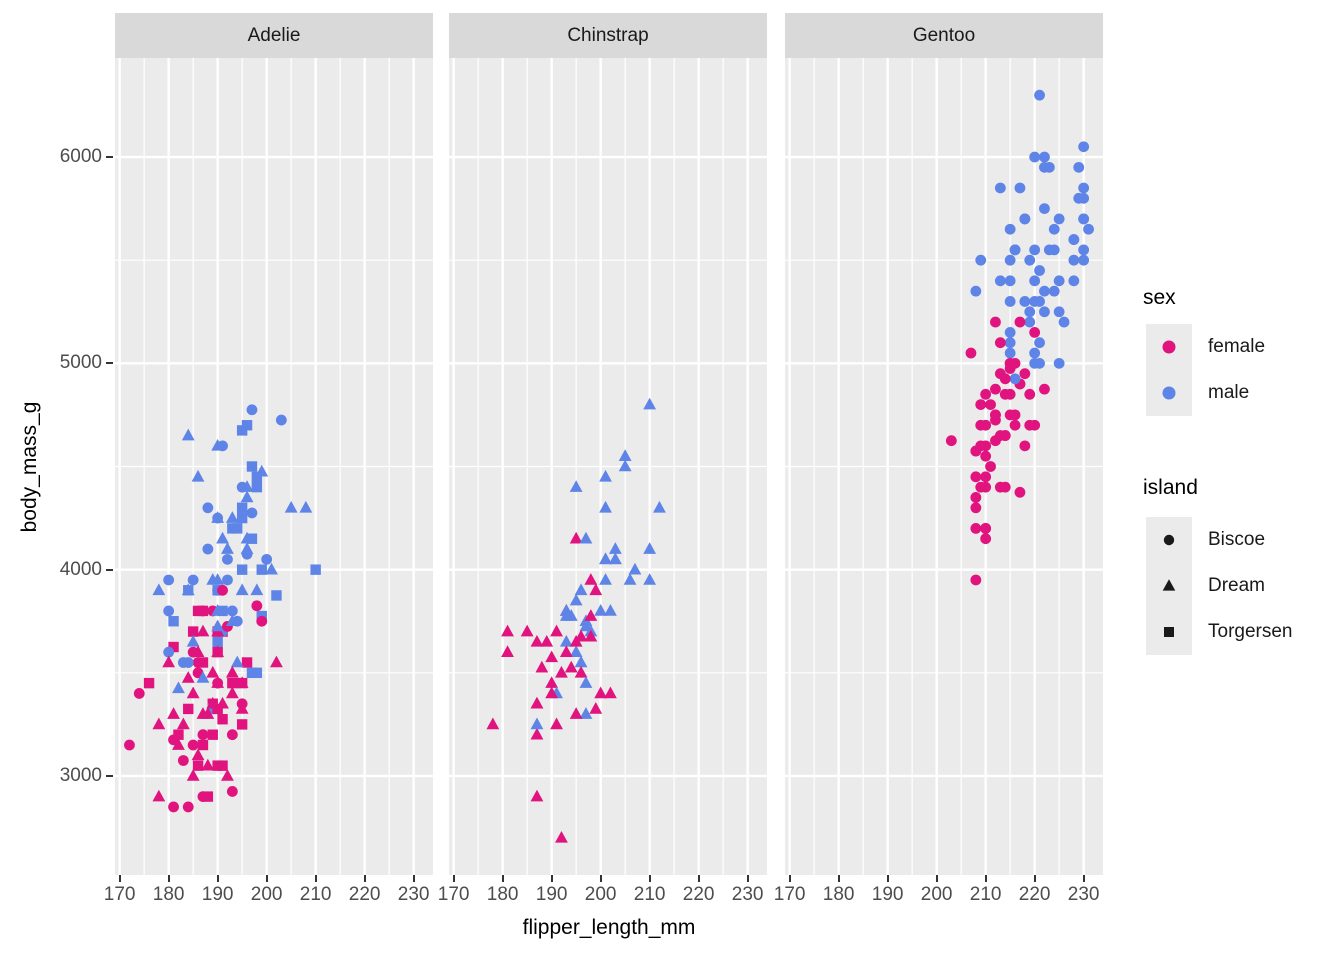 The image size is (1344, 960). What do you see at coordinates (29, 467) in the screenshot?
I see `y-axis-title: body_mass_g` at bounding box center [29, 467].